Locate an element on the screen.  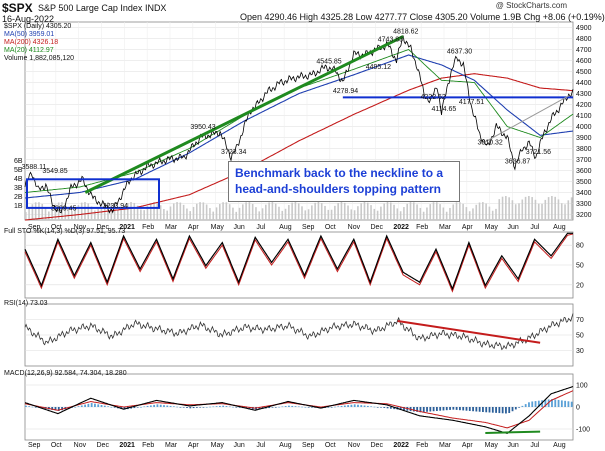
time-axis-label-bottom: Apr is located at coordinates (194, 445).